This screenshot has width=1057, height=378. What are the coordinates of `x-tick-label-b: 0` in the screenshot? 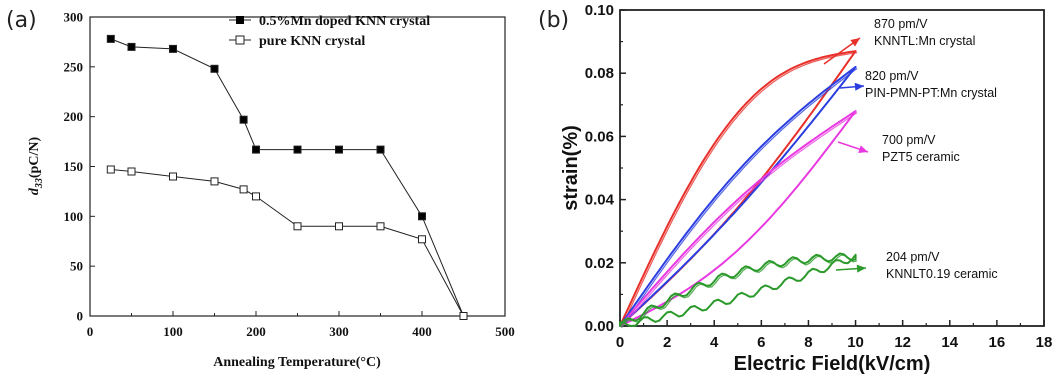 It's located at (620, 342).